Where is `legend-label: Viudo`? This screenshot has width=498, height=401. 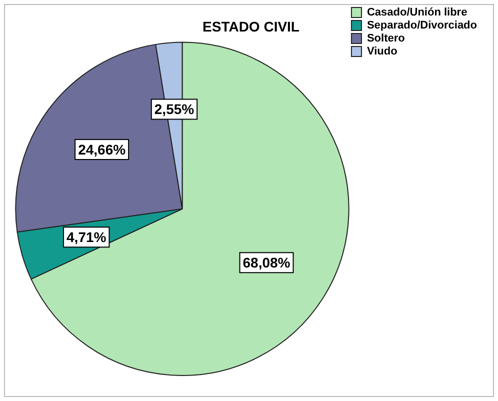
legend-label: Viudo is located at coordinates (382, 52).